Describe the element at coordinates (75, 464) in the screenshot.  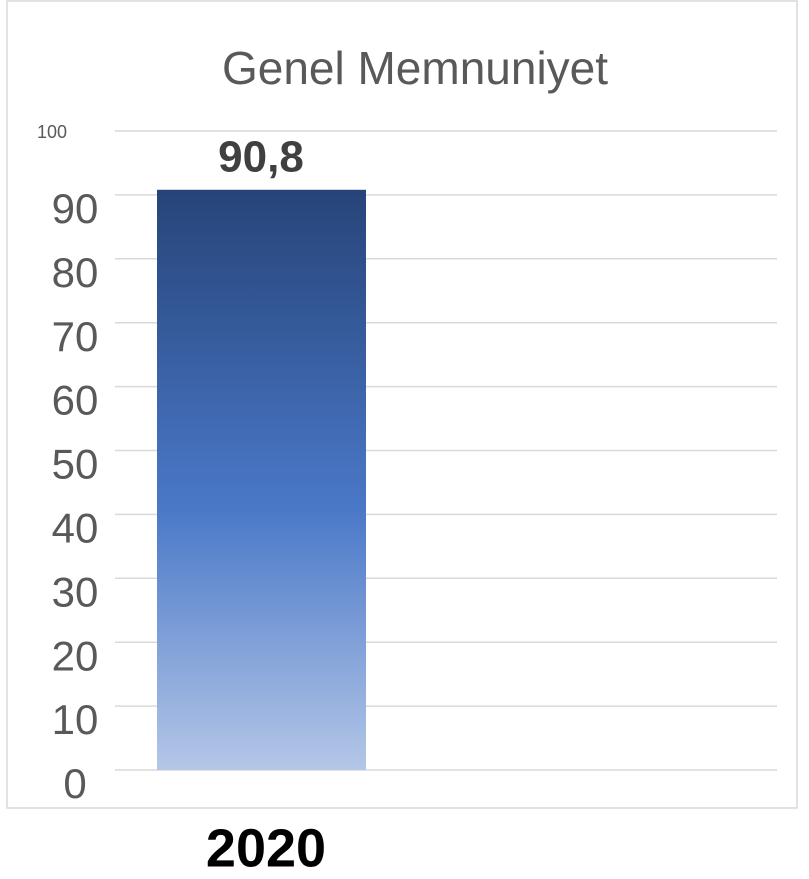
I see `y-tick-label: 50` at that location.